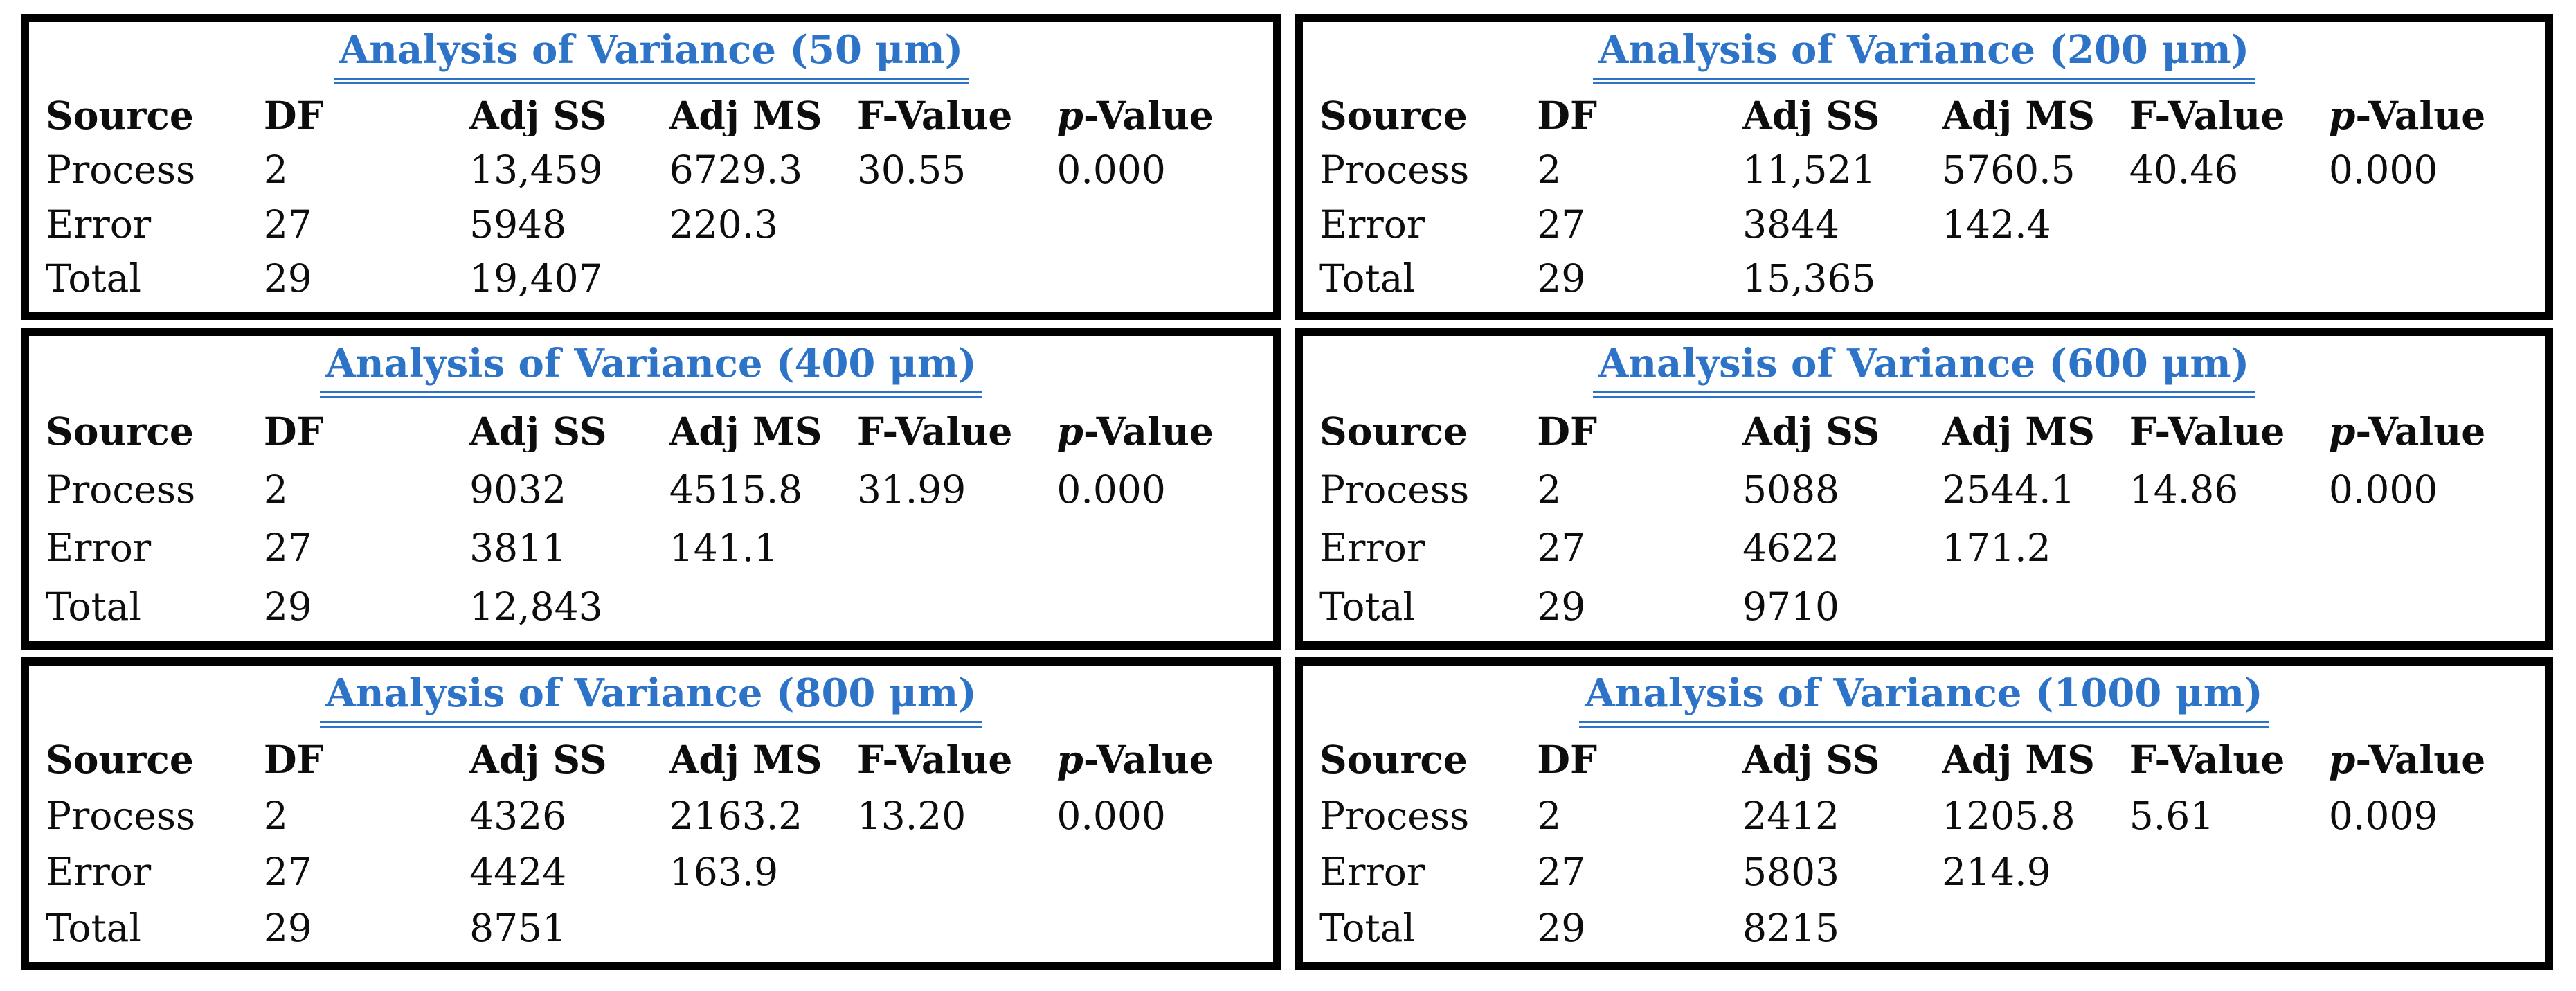 The height and width of the screenshot is (991, 2576). What do you see at coordinates (1791, 816) in the screenshot?
I see `row-process-adj-ss: 2412` at bounding box center [1791, 816].